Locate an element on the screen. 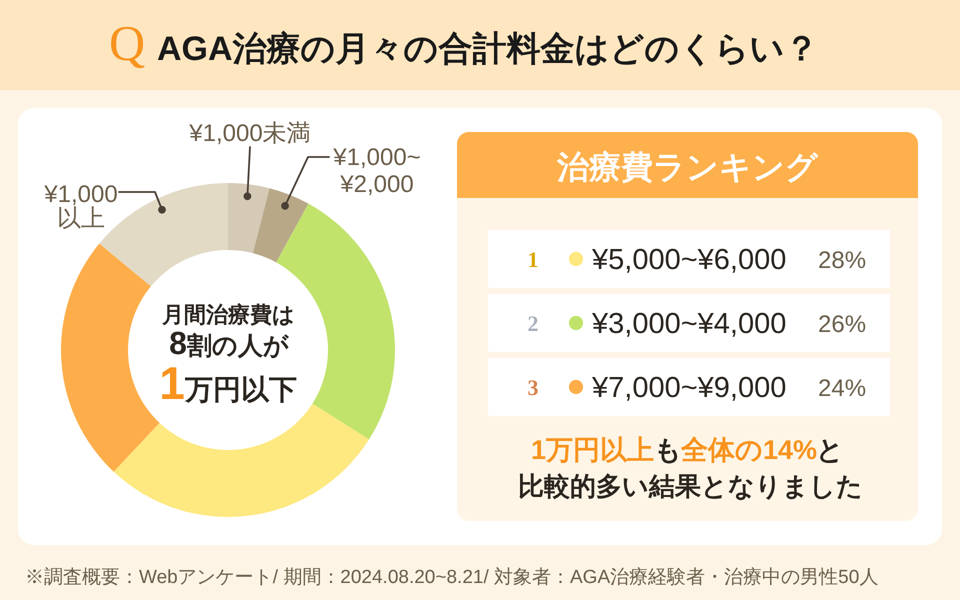  slice-label: ¥1,000 以上 is located at coordinates (80, 206).